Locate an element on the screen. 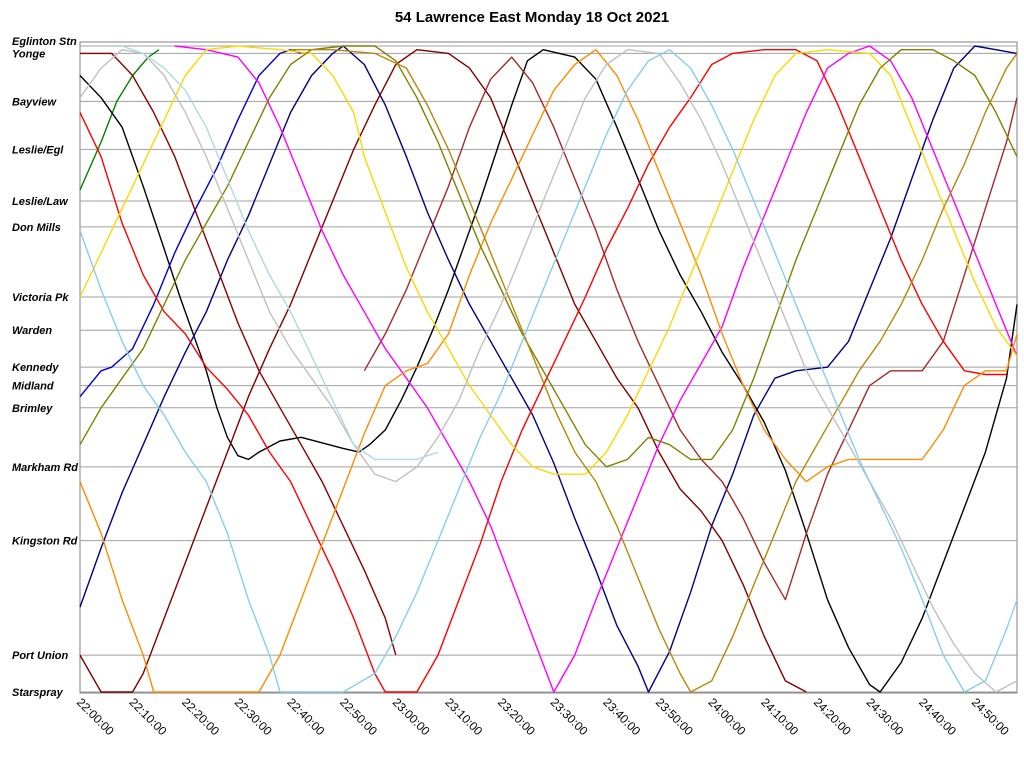  stop-label: Kingston Rd is located at coordinates (45, 542).